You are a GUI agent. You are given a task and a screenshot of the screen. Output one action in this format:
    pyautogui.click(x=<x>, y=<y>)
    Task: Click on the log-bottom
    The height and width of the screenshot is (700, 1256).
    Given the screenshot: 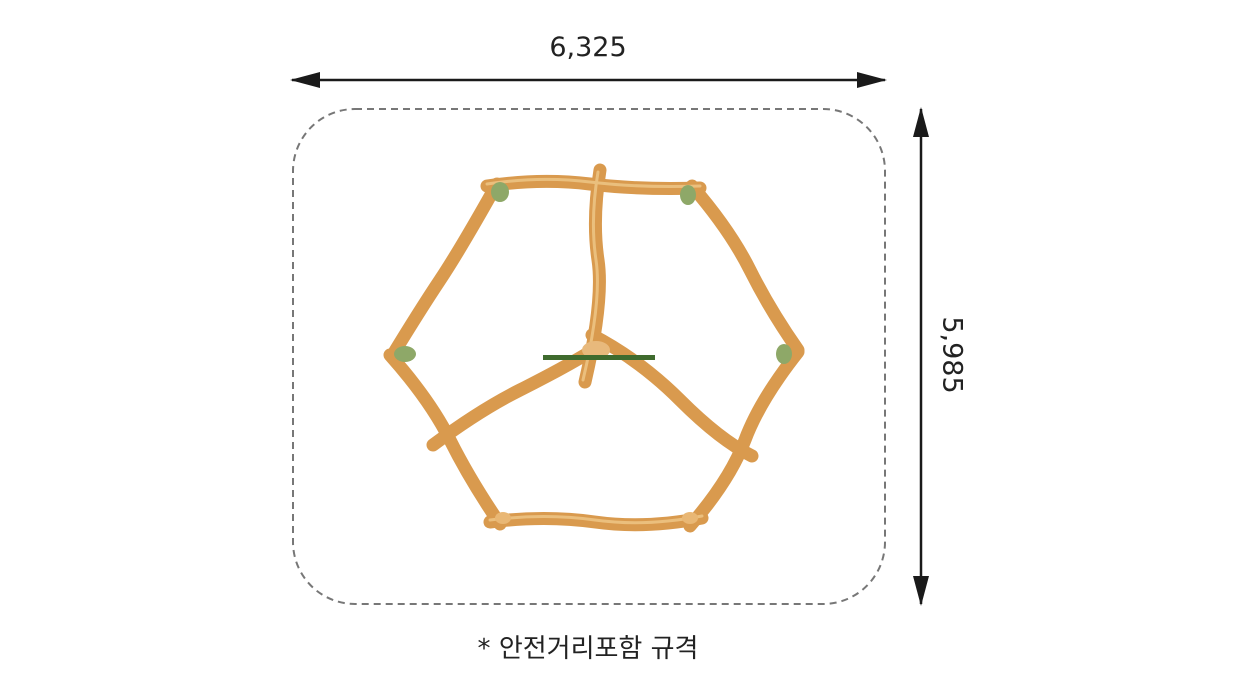 What is the action you would take?
    pyautogui.click(x=596, y=521)
    